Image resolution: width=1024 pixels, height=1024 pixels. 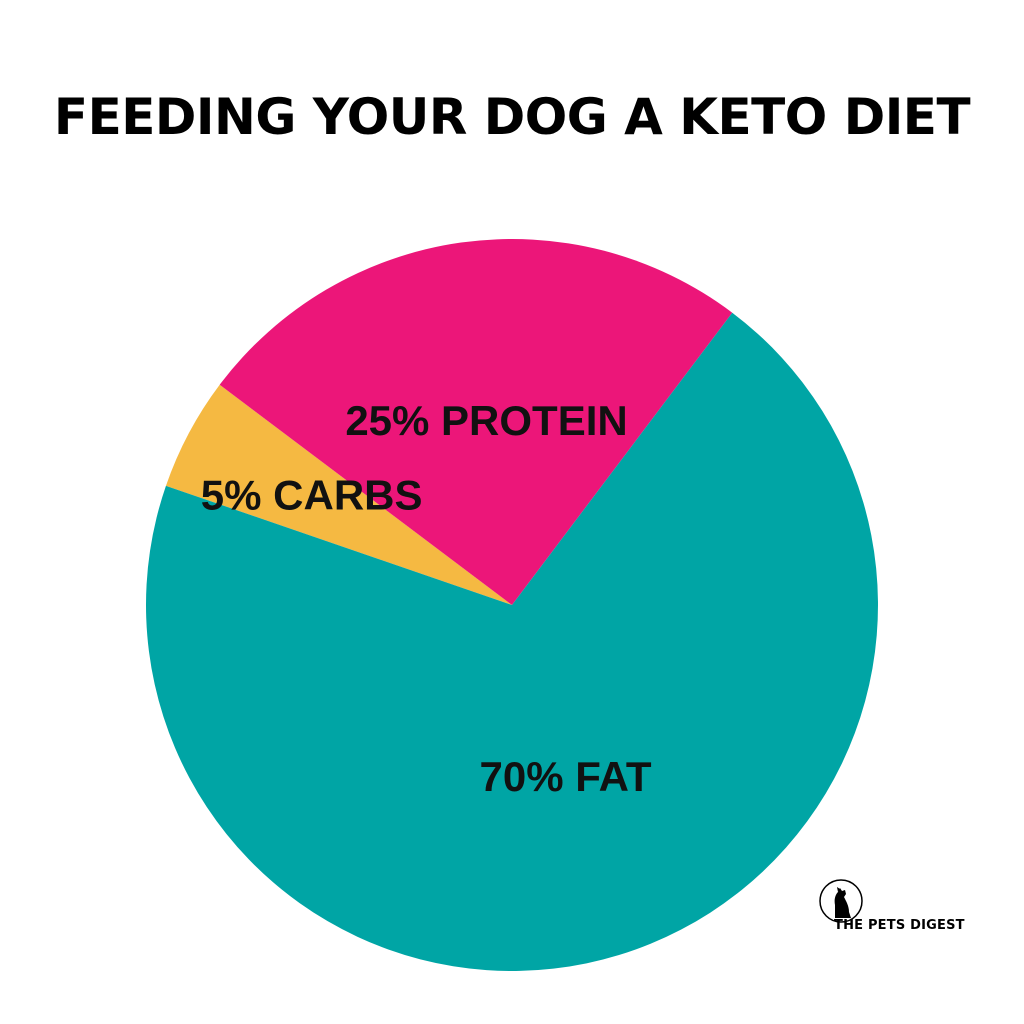 I want to click on brand-watermark: THE PETS DIGEST, so click(x=902, y=908).